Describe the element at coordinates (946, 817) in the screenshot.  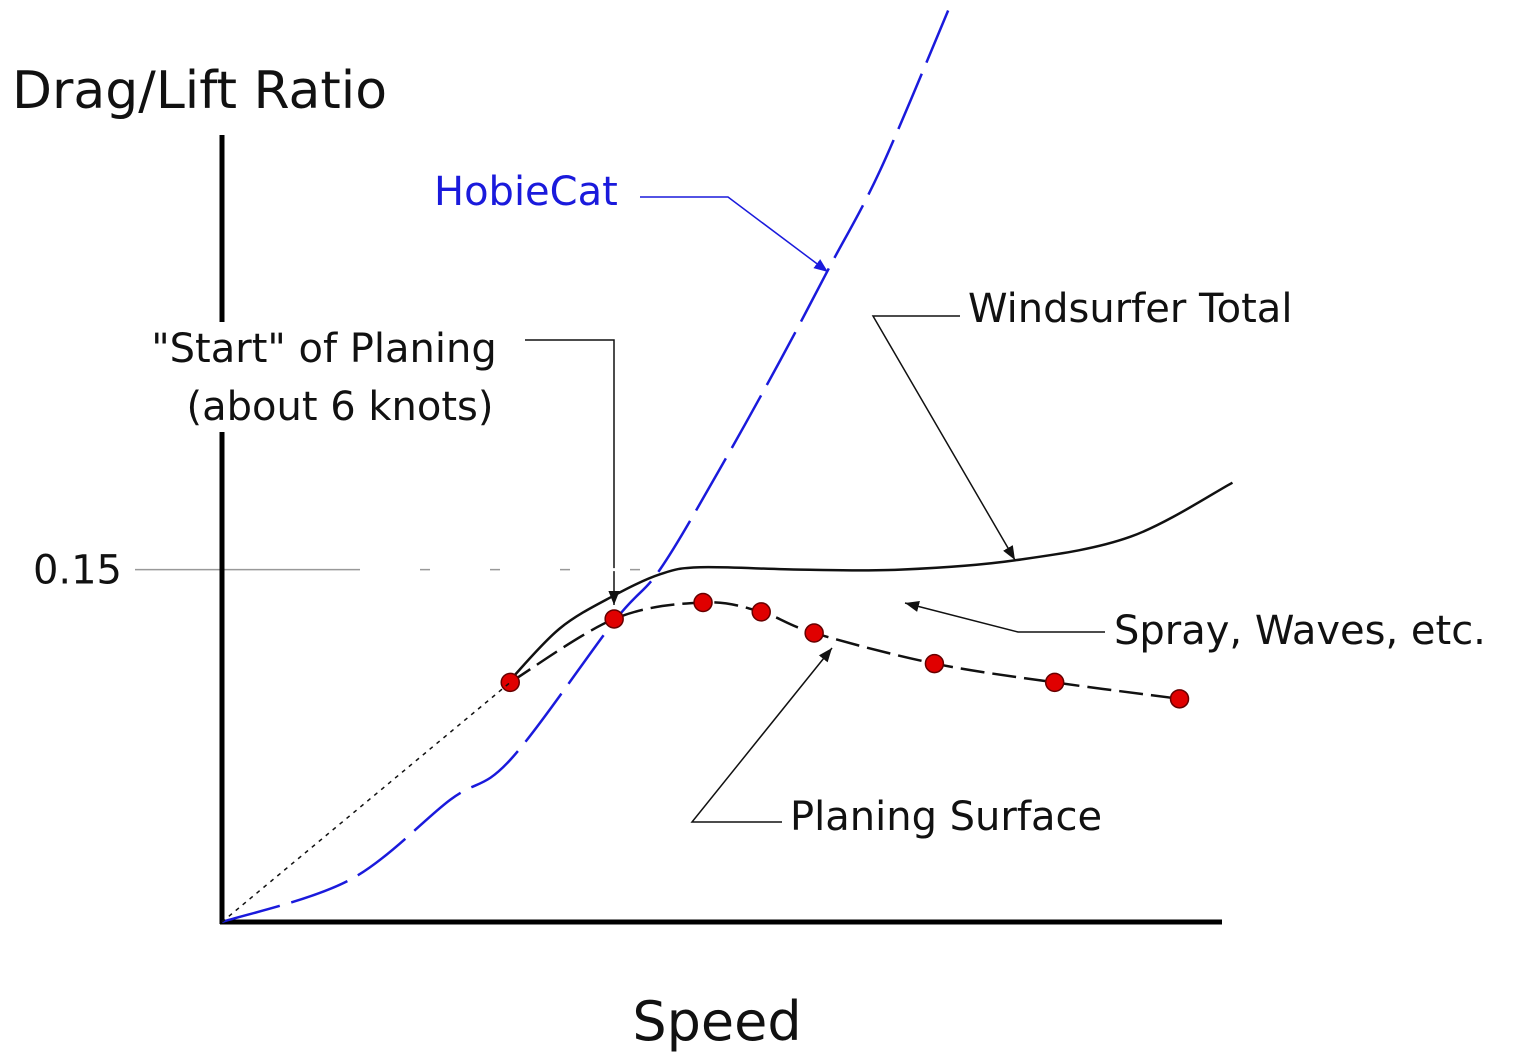
I see `series-label: Planing Surface` at that location.